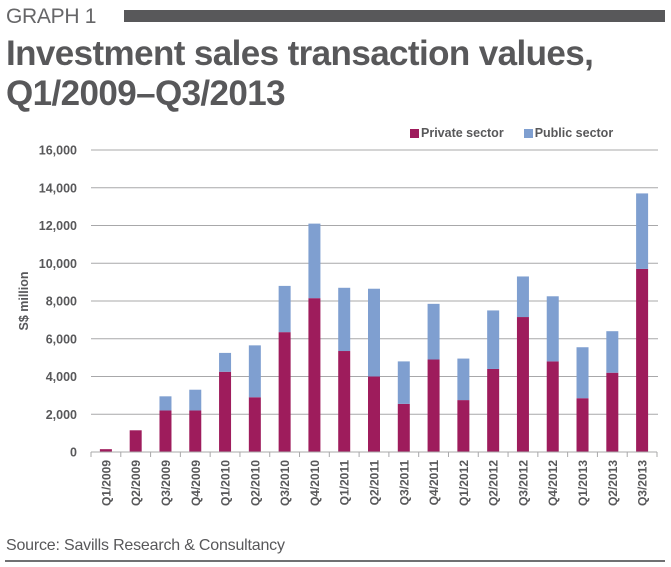 Image resolution: width=671 pixels, height=567 pixels. I want to click on x-tick-label: Q1/2012, so click(464, 483).